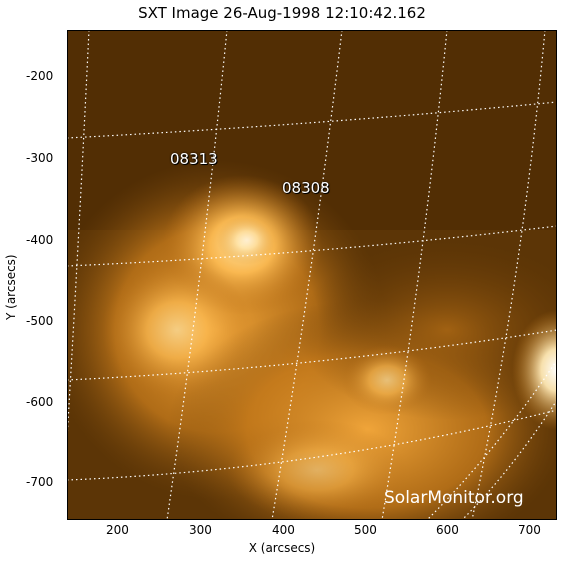 The height and width of the screenshot is (564, 564). I want to click on watermark: SolarMonitor.org, so click(454, 498).